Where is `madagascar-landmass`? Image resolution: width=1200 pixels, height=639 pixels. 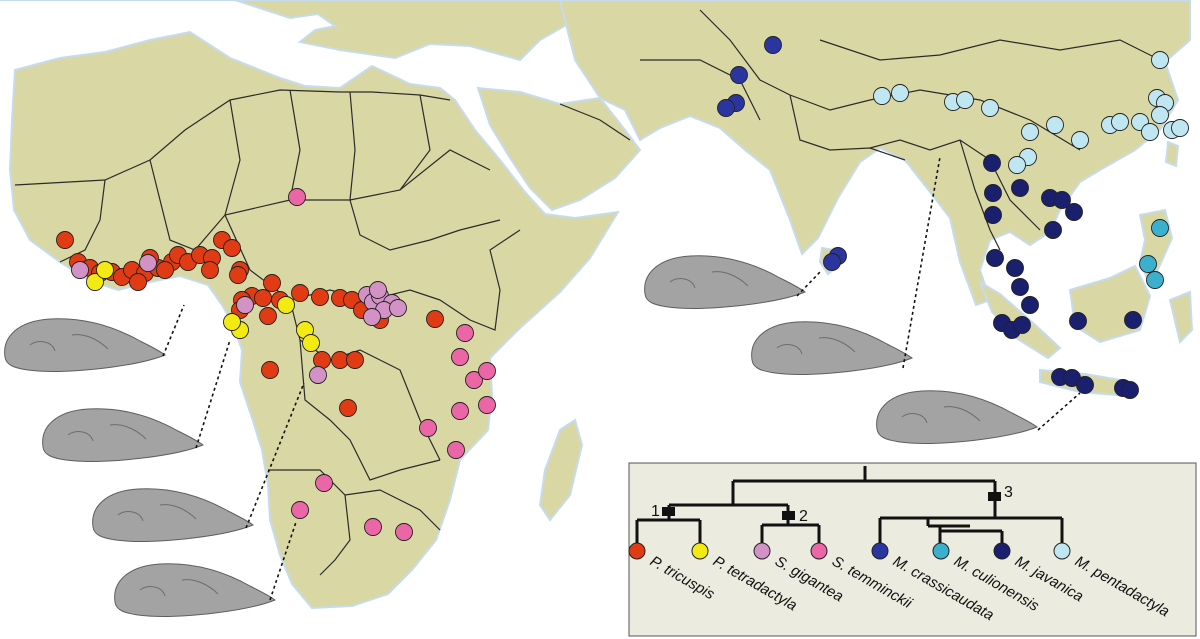
madagascar-landmass is located at coordinates (561, 470).